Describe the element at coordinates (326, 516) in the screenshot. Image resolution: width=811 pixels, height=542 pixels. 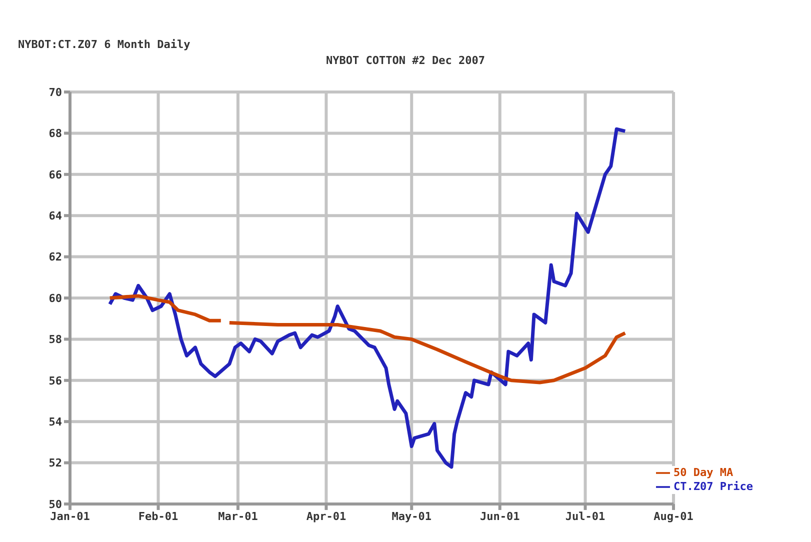
I see `x-tick-label: Apr-01` at that location.